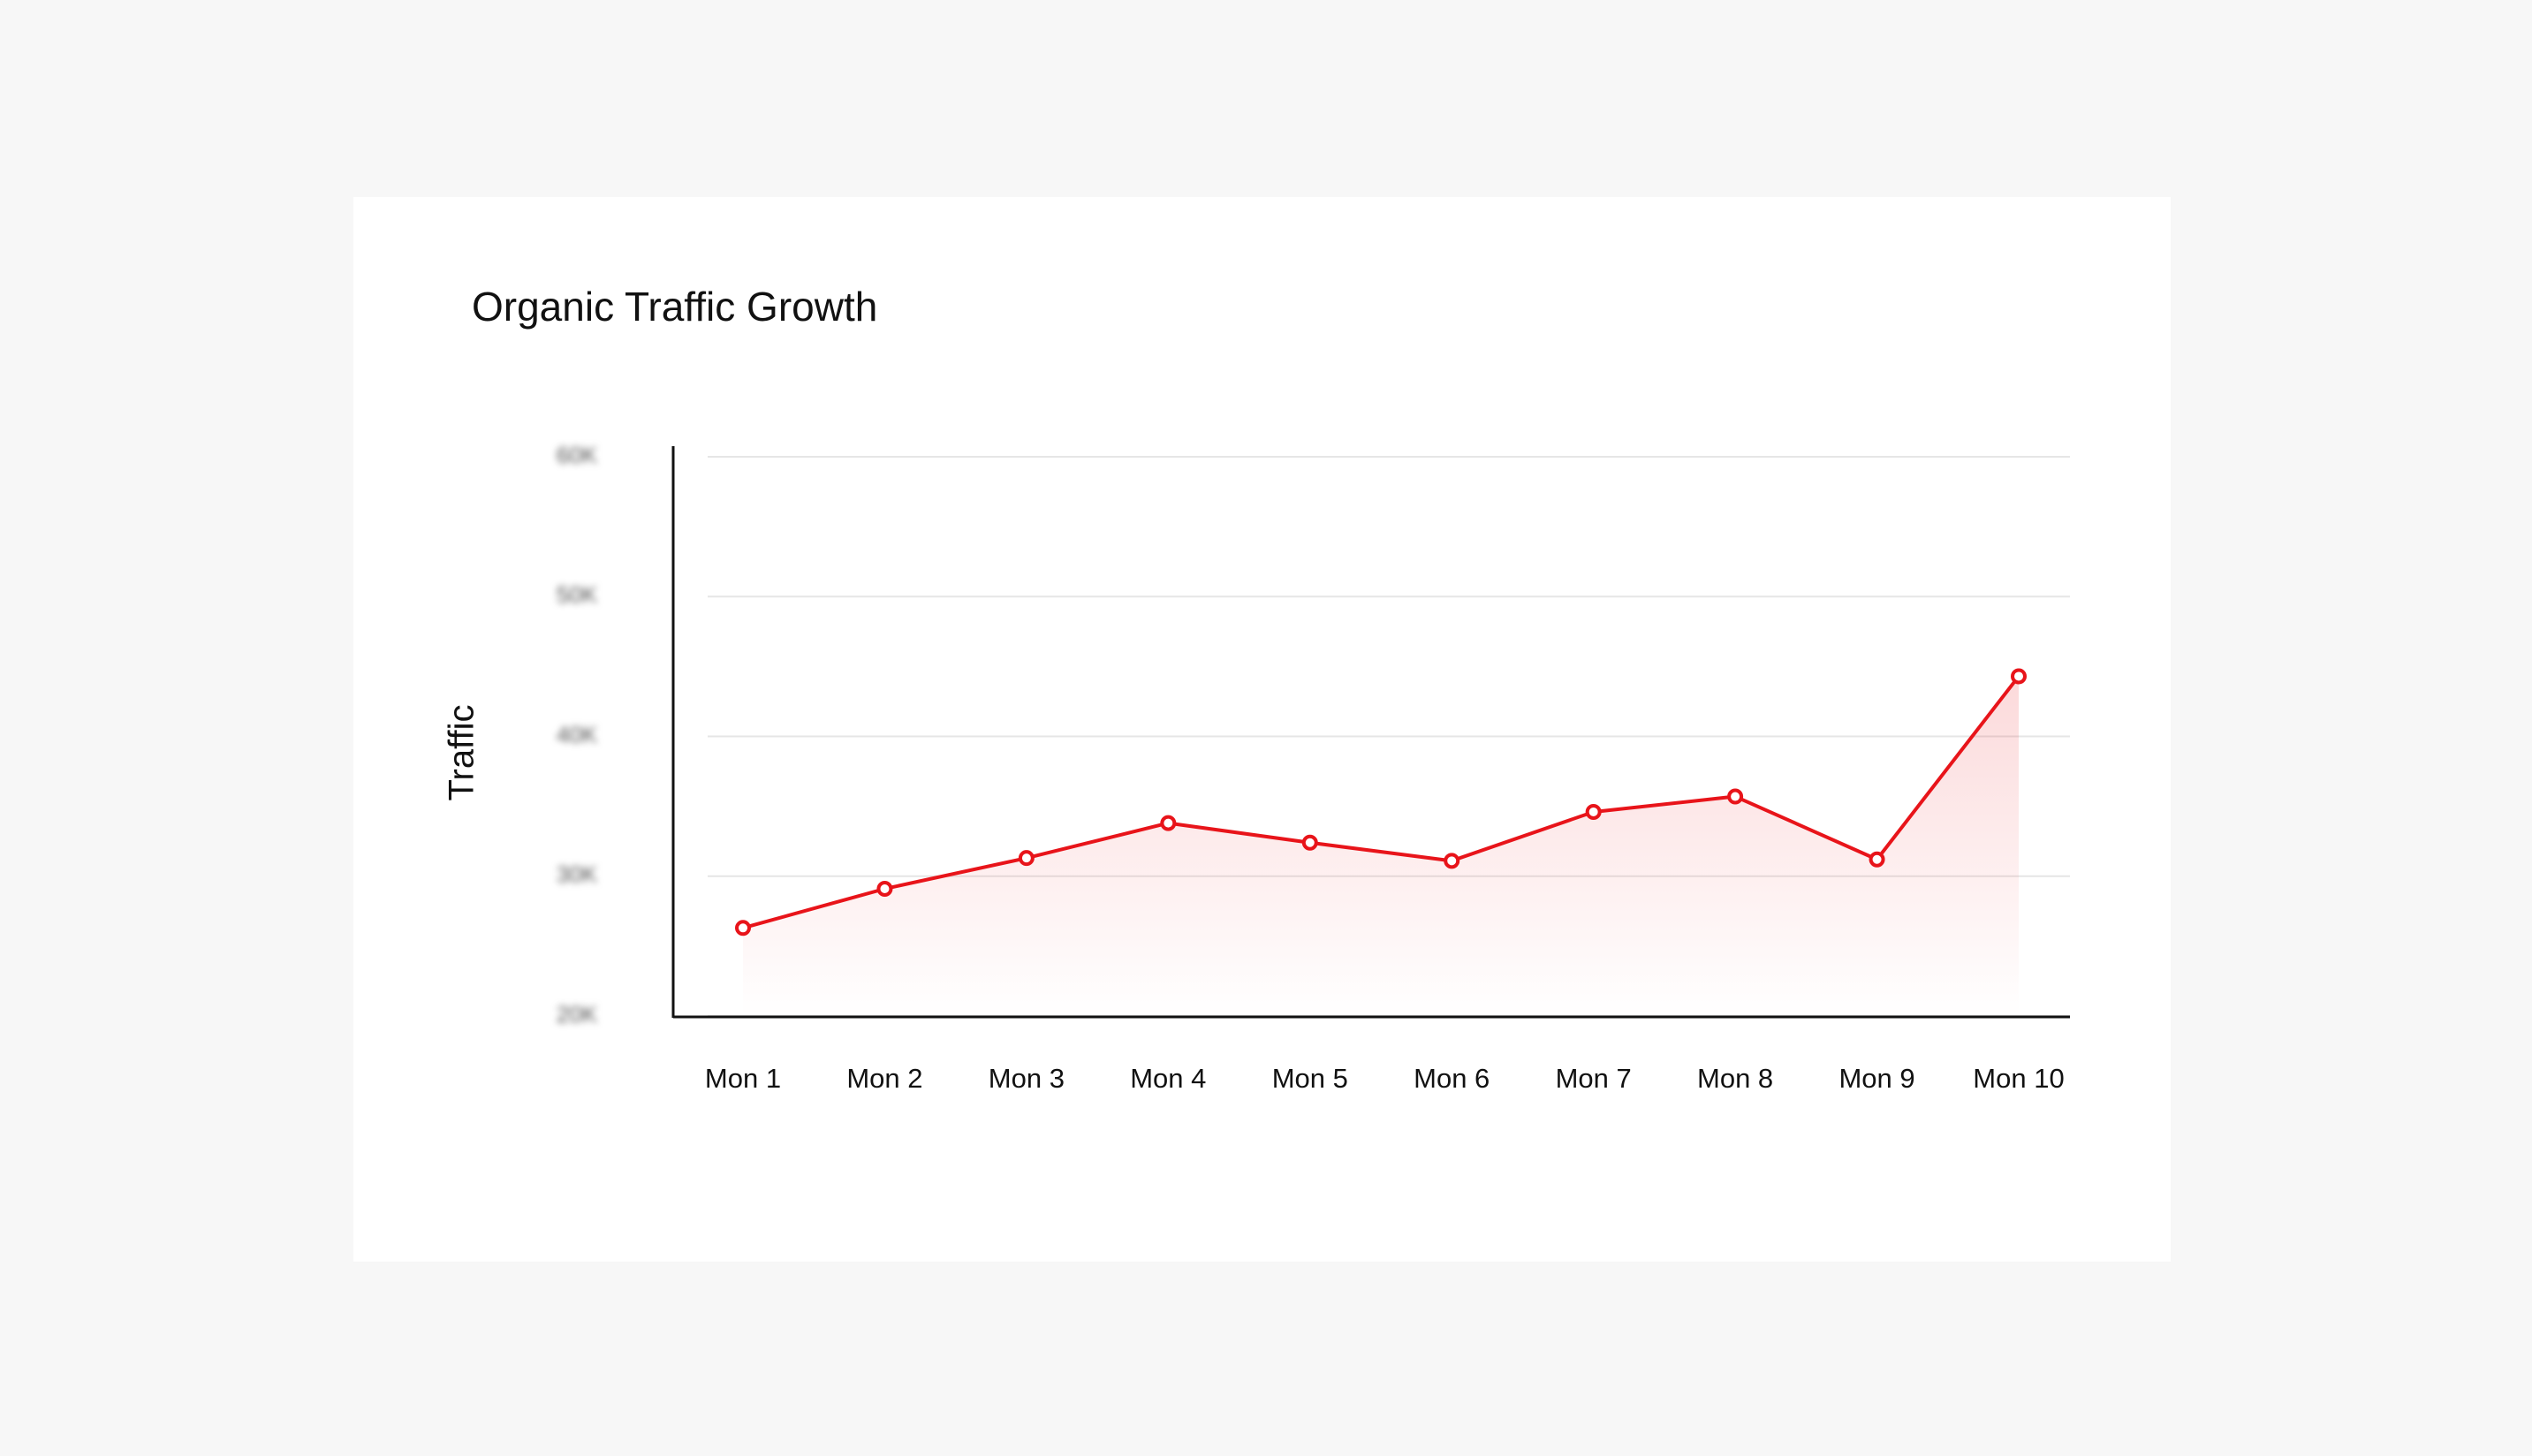 This screenshot has height=1456, width=2532. Describe the element at coordinates (1452, 1078) in the screenshot. I see `x-tick-label: Mon 6` at that location.